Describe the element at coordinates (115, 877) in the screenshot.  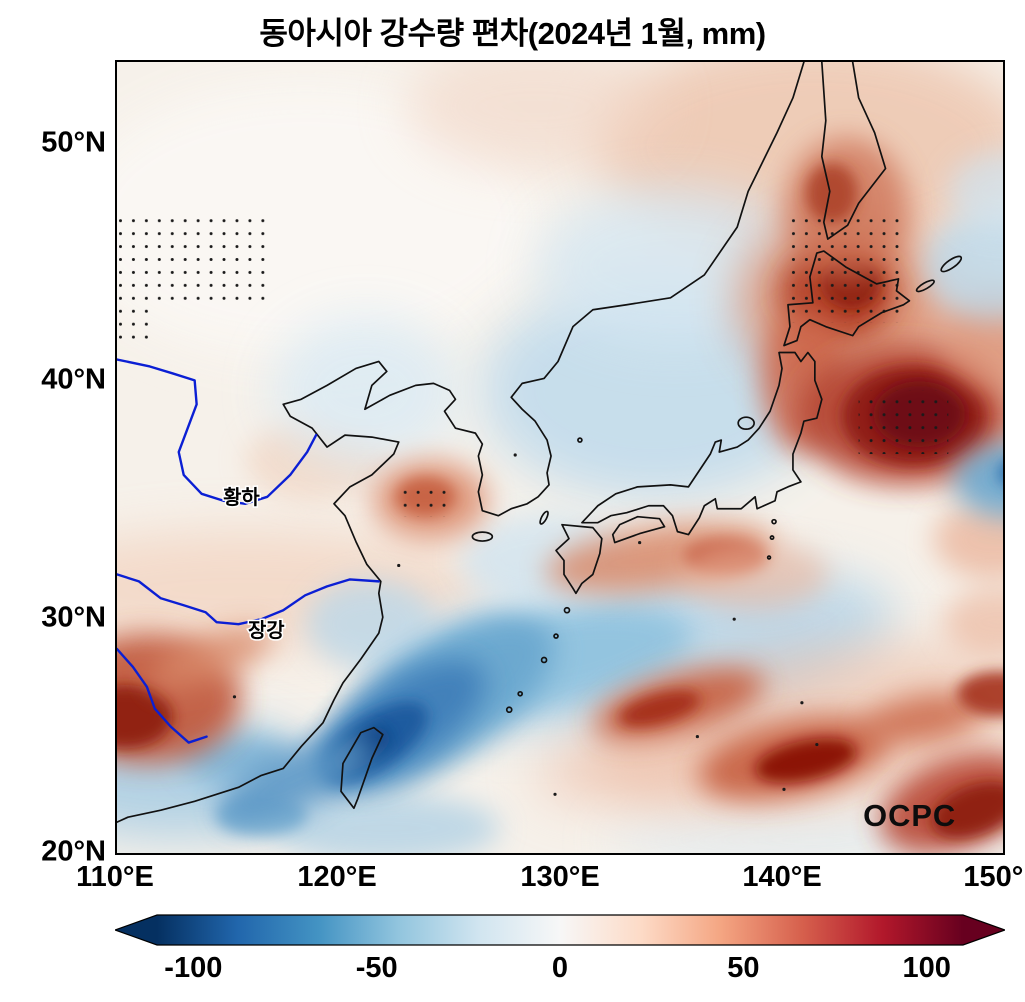
I see `x-tick-110E: 110°E` at that location.